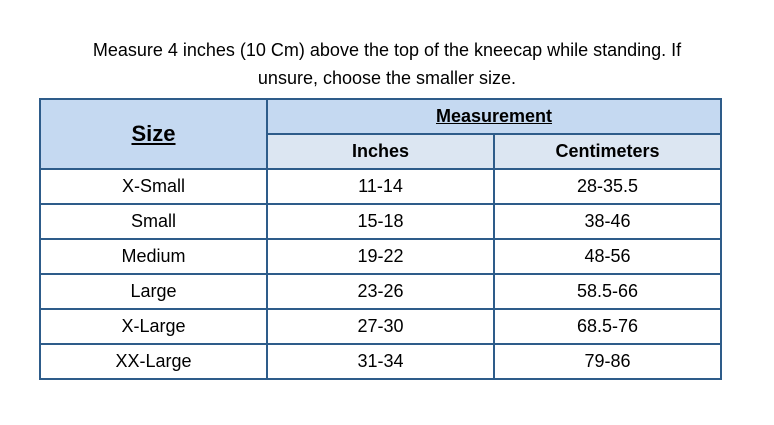 The image size is (774, 425). I want to click on measure-cell: 19-22, so click(380, 256).